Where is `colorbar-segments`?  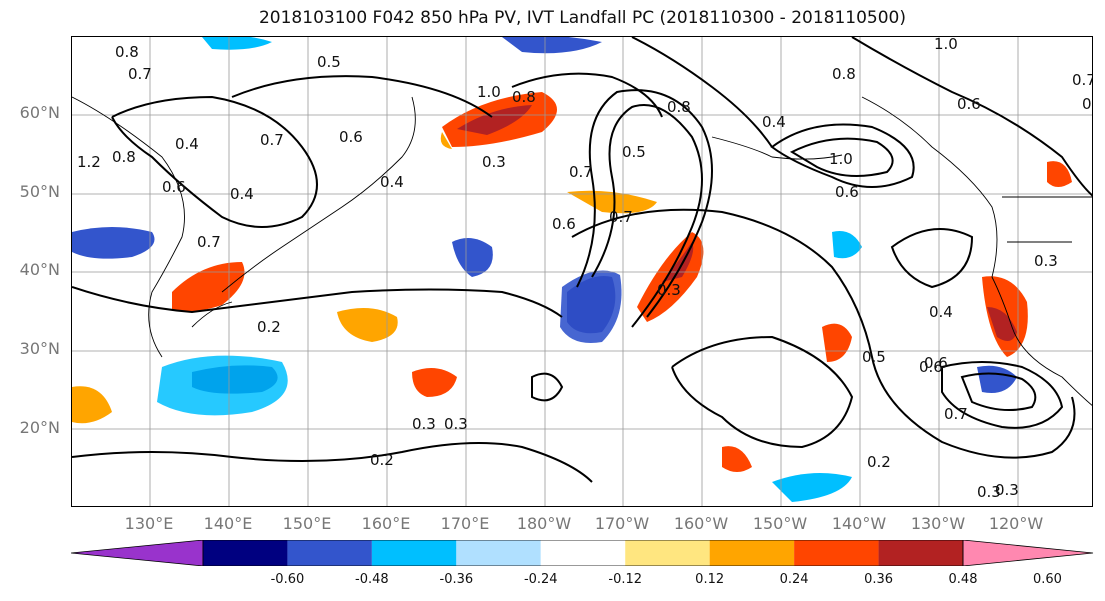 colorbar-segments is located at coordinates (582, 553).